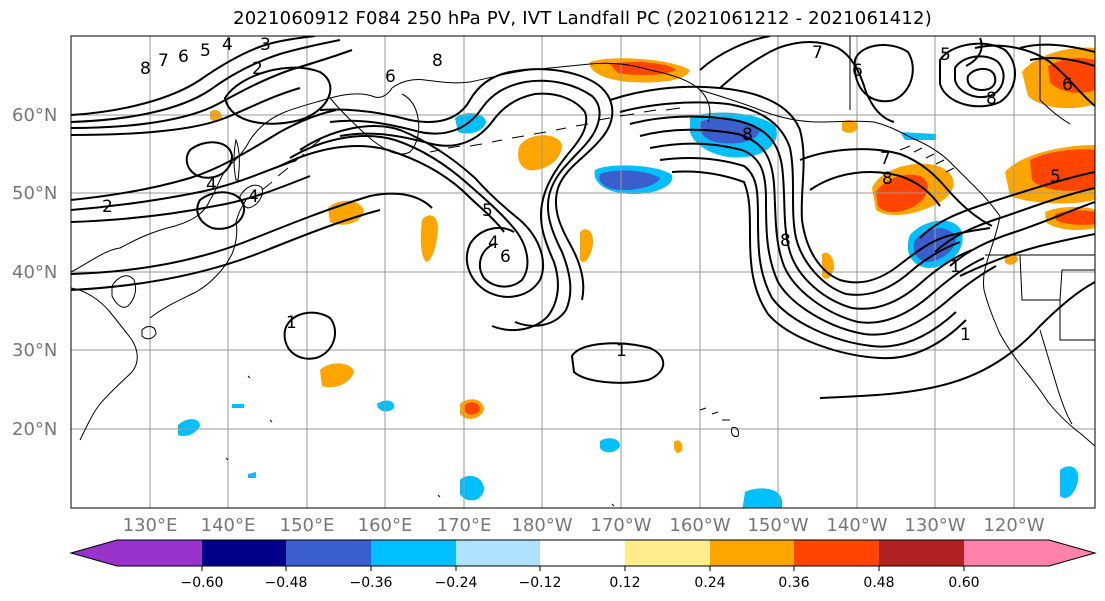  Describe the element at coordinates (699, 525) in the screenshot. I see `lon-label: 160°W` at that location.